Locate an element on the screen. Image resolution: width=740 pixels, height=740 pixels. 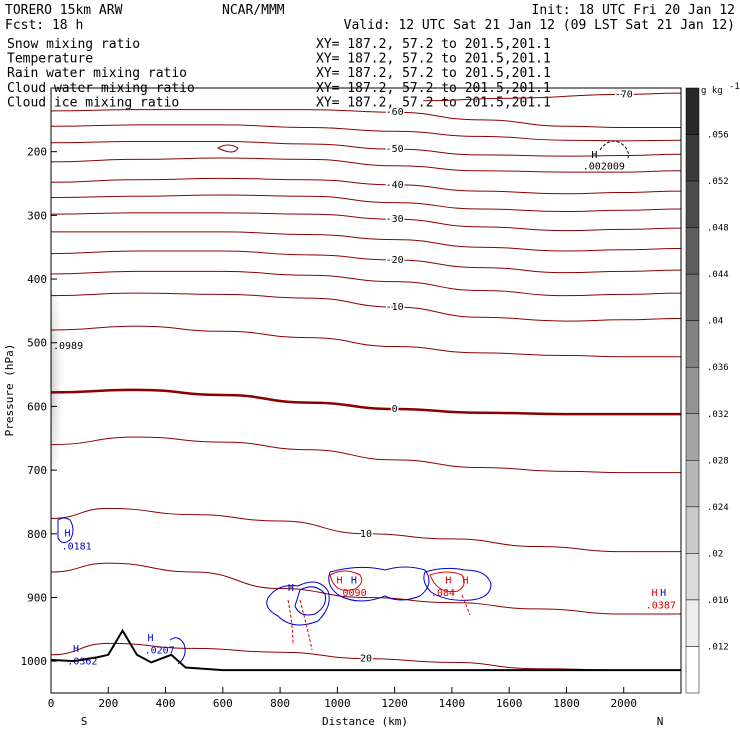
x-tick-label: 1200 is located at coordinates (394, 703).